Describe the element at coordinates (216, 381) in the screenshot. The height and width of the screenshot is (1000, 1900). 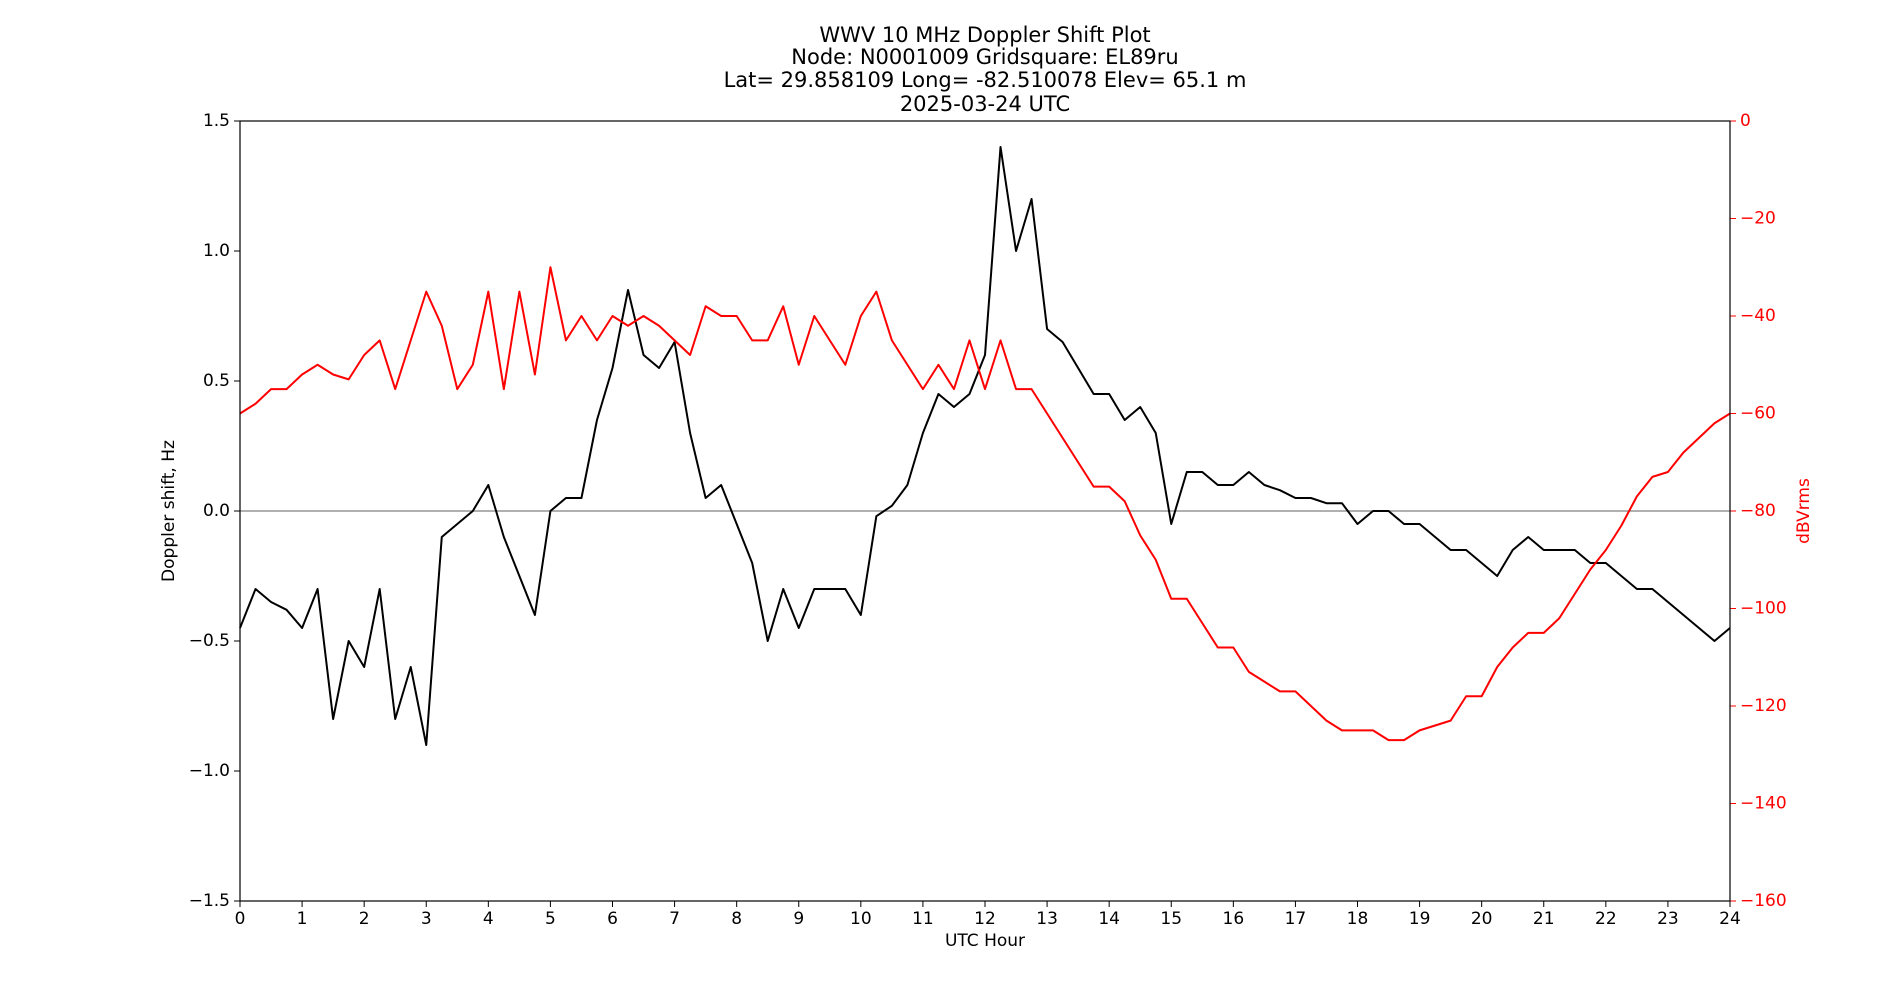
I see `y-tick-label: 0.5` at that location.